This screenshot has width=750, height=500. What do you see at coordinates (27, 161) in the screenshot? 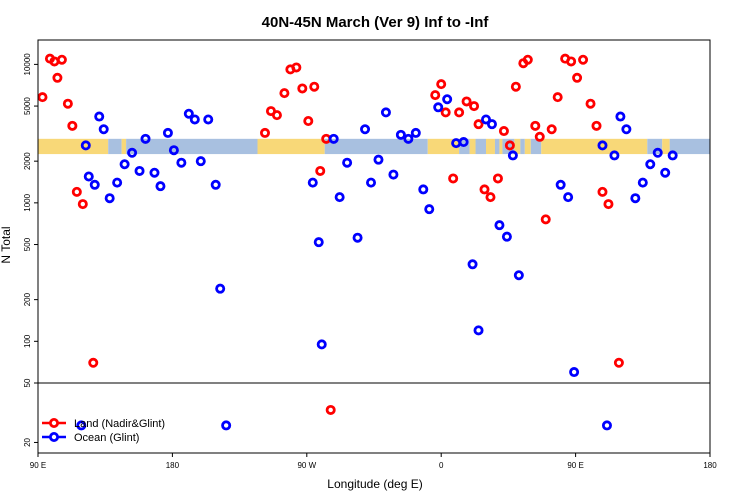
I see `y-tick-label: 2000` at bounding box center [27, 161].